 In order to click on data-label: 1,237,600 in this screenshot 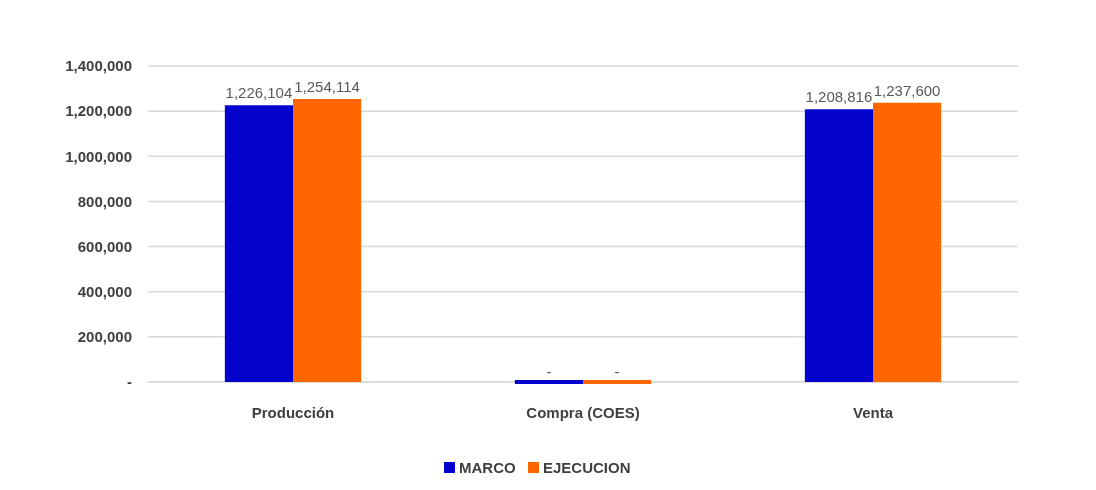, I will do `click(907, 90)`.